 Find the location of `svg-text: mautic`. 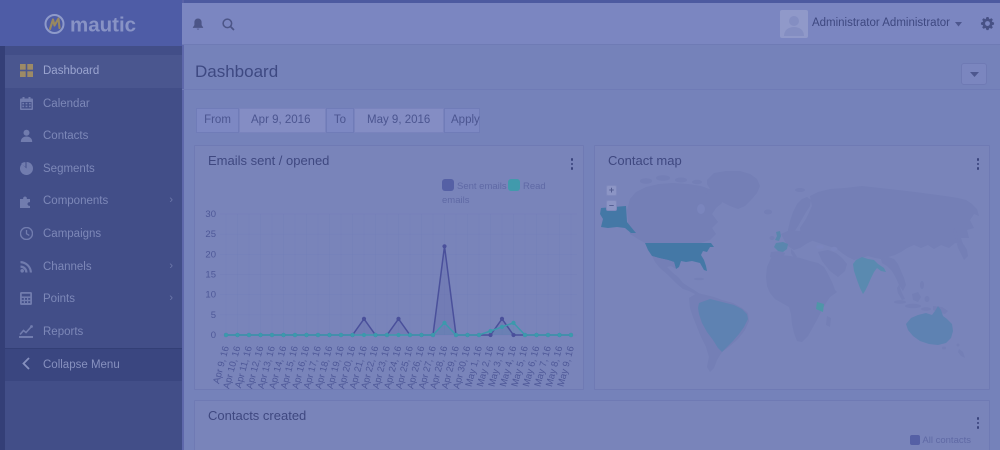

svg-text: mautic is located at coordinates (103, 25).